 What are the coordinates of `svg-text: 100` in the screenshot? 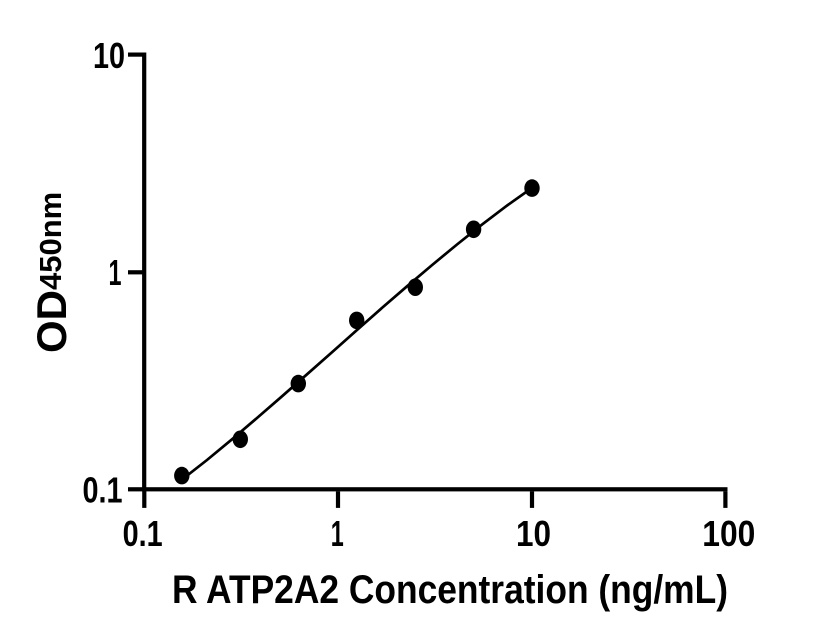 It's located at (728, 533).